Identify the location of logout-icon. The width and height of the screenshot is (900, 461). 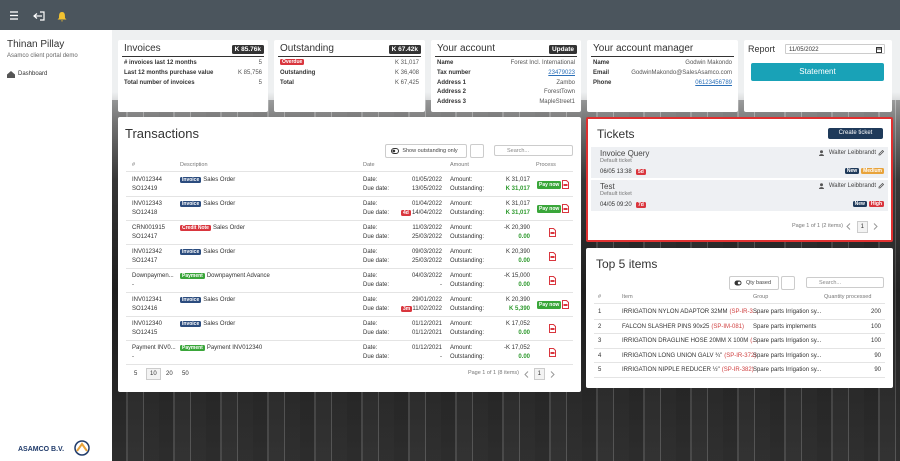
(39, 16).